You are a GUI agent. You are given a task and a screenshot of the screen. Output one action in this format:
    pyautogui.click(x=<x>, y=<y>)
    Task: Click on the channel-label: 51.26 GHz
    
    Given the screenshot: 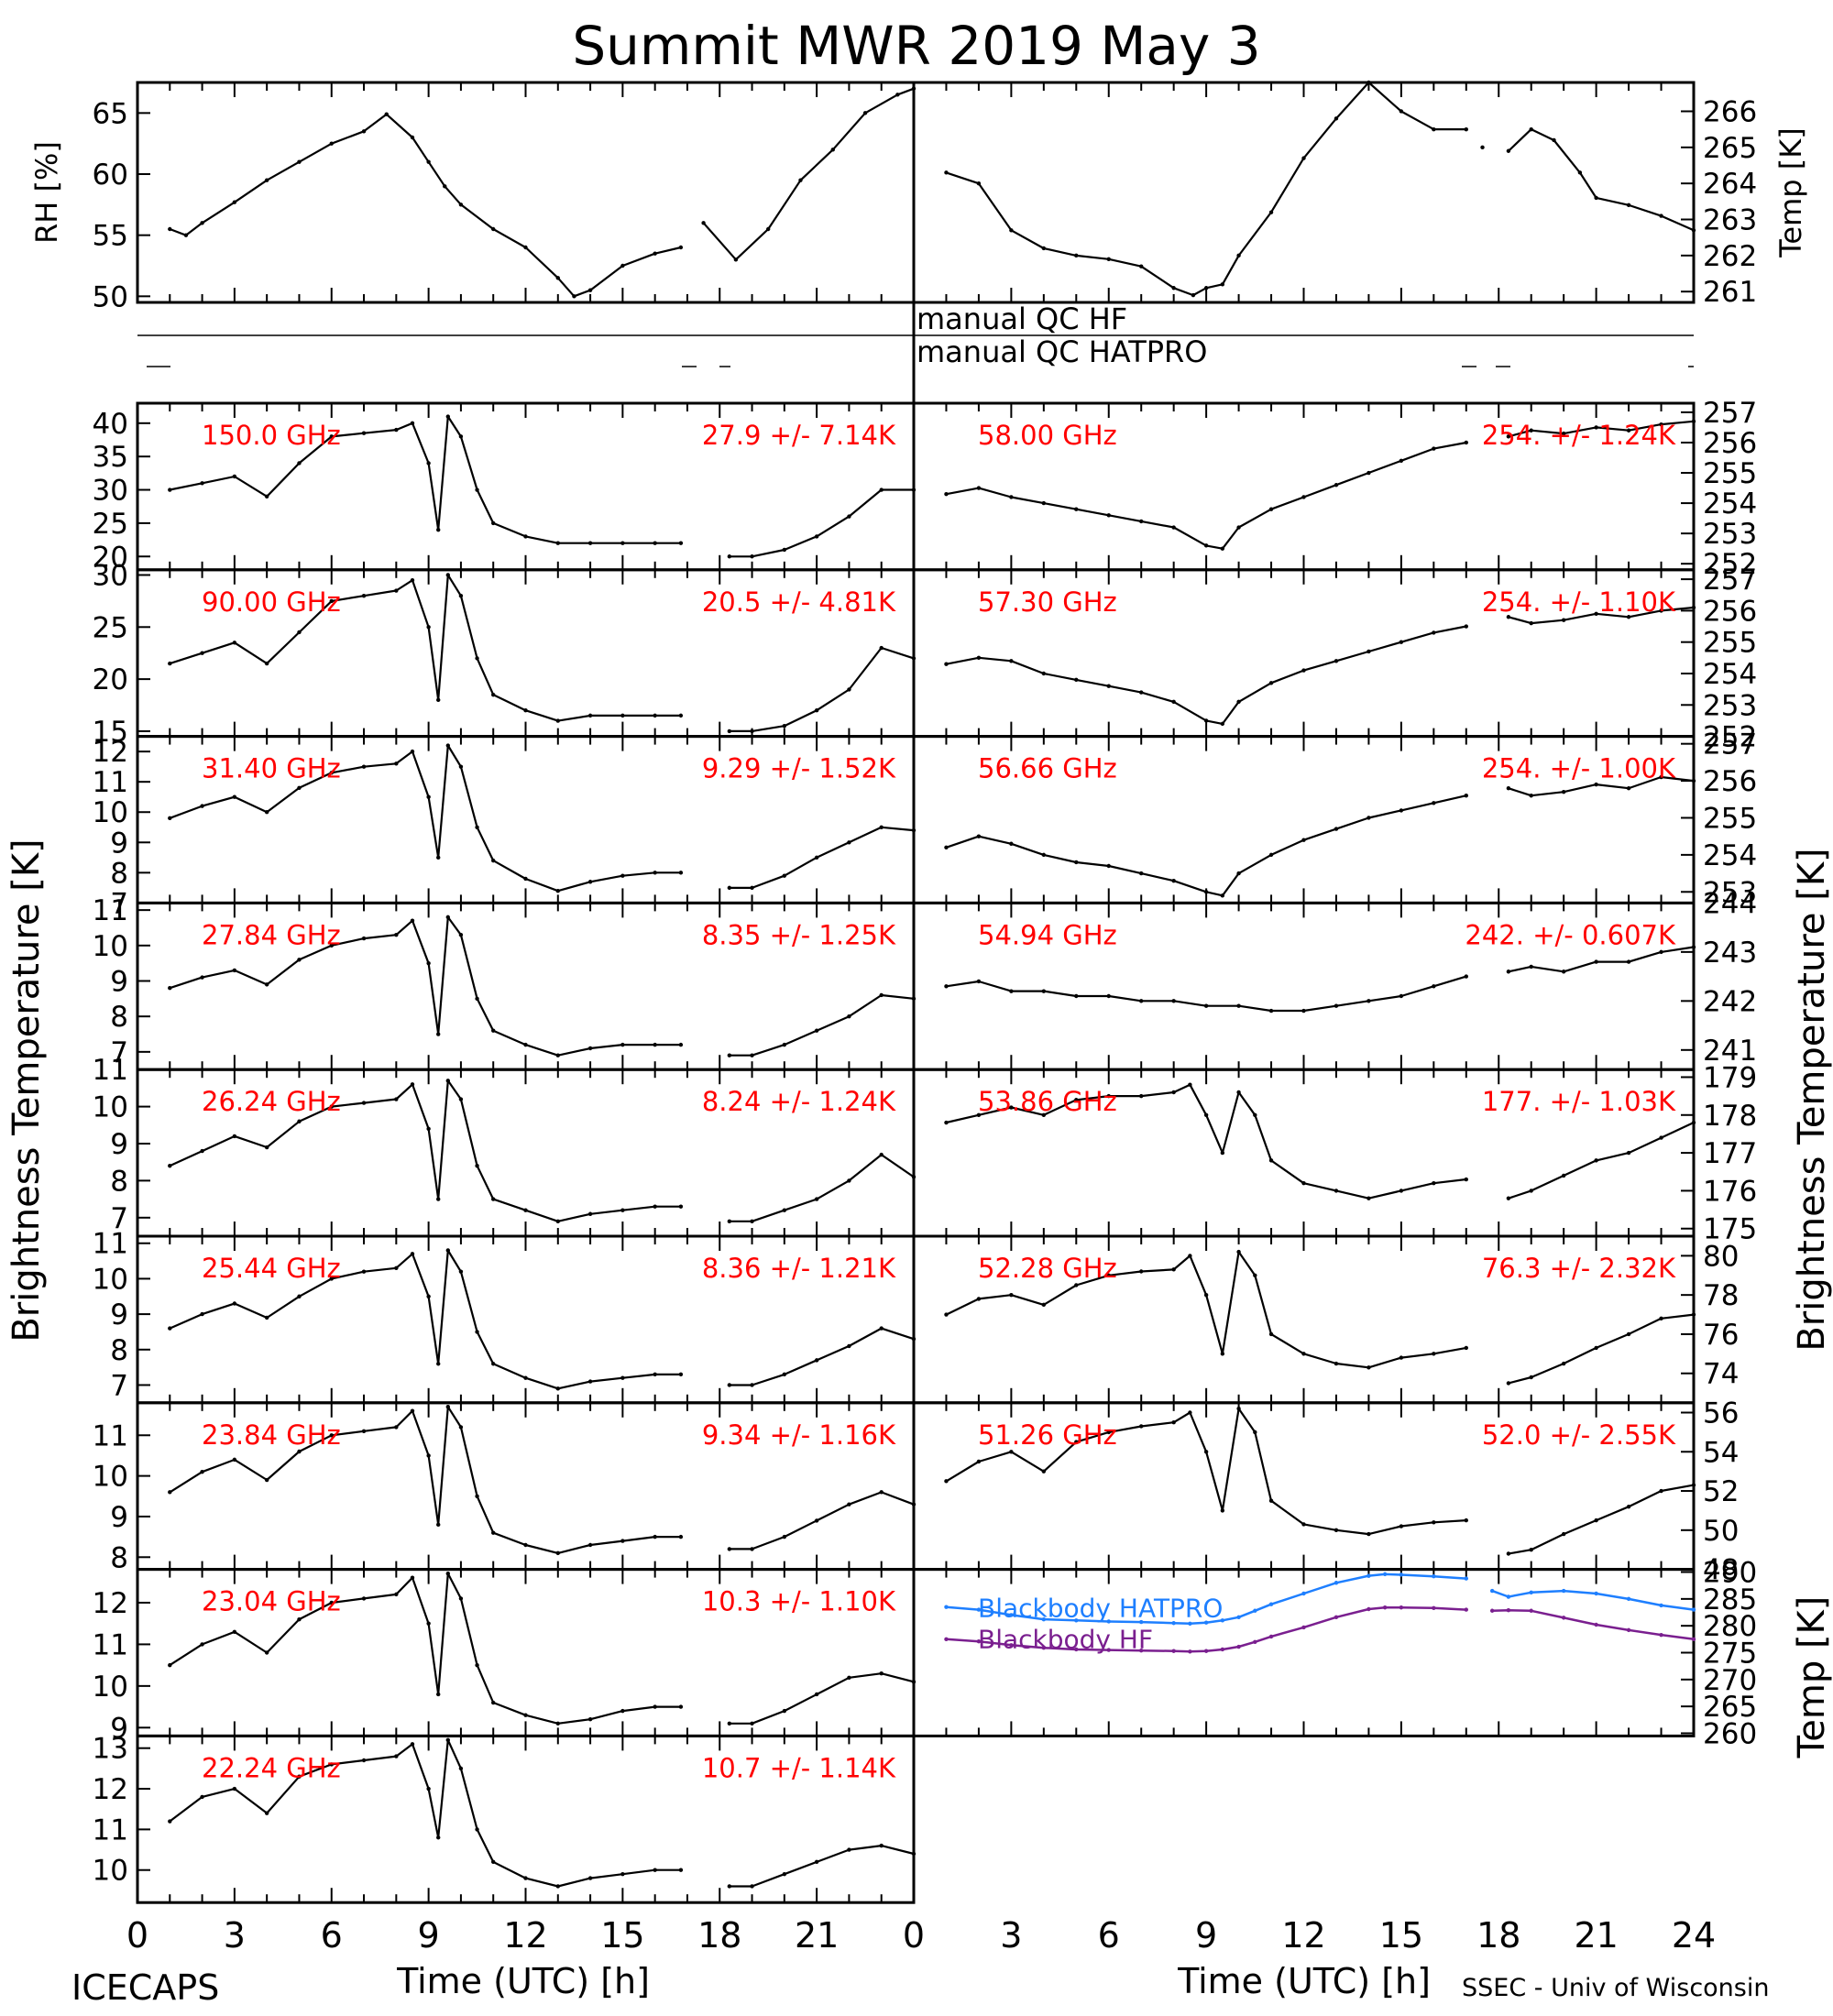 What is the action you would take?
    pyautogui.click(x=1047, y=1435)
    